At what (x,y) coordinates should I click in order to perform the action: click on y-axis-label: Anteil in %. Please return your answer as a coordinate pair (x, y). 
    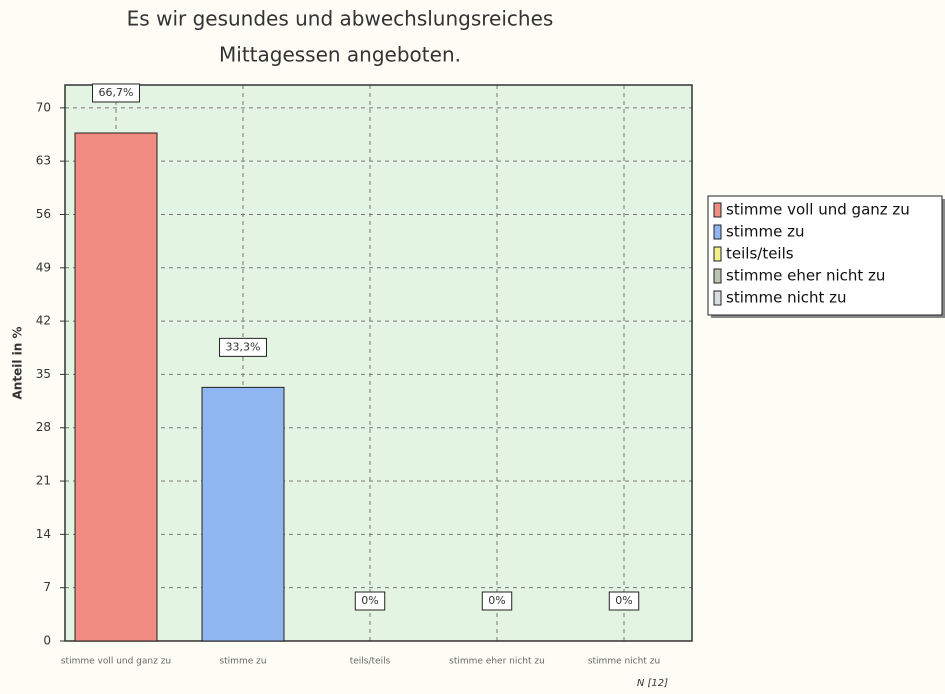
    Looking at the image, I should click on (18, 363).